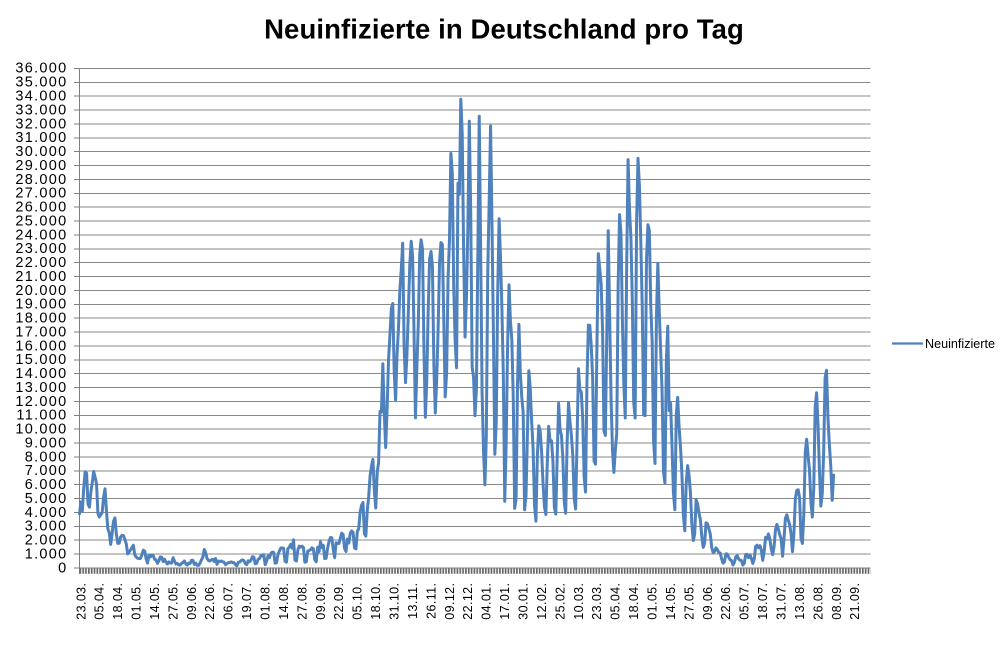 This screenshot has height=646, width=1007. Describe the element at coordinates (41, 305) in the screenshot. I see `svg-text: 19.000` at that location.